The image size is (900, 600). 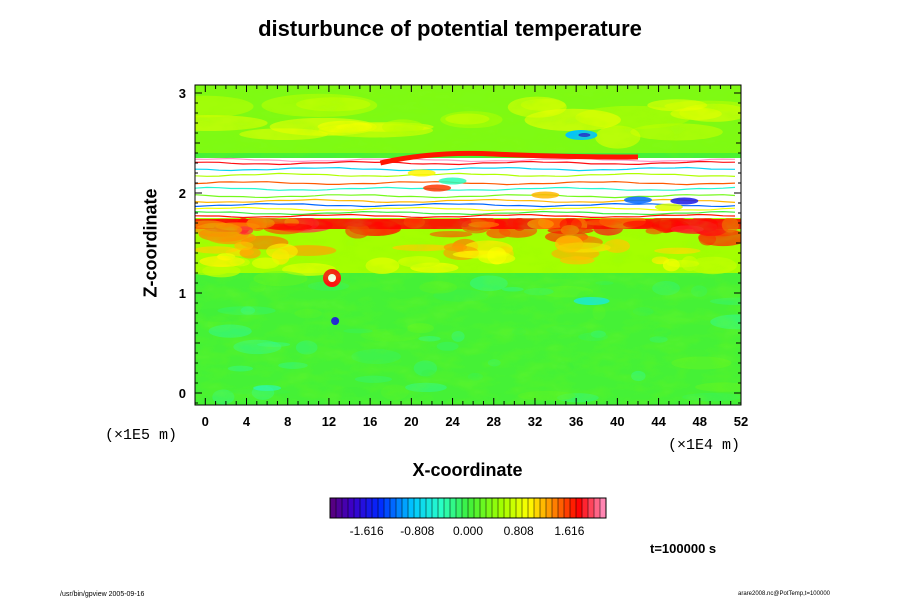 What do you see at coordinates (367, 531) in the screenshot?
I see `colorbar-tick-label: -1.616` at bounding box center [367, 531].